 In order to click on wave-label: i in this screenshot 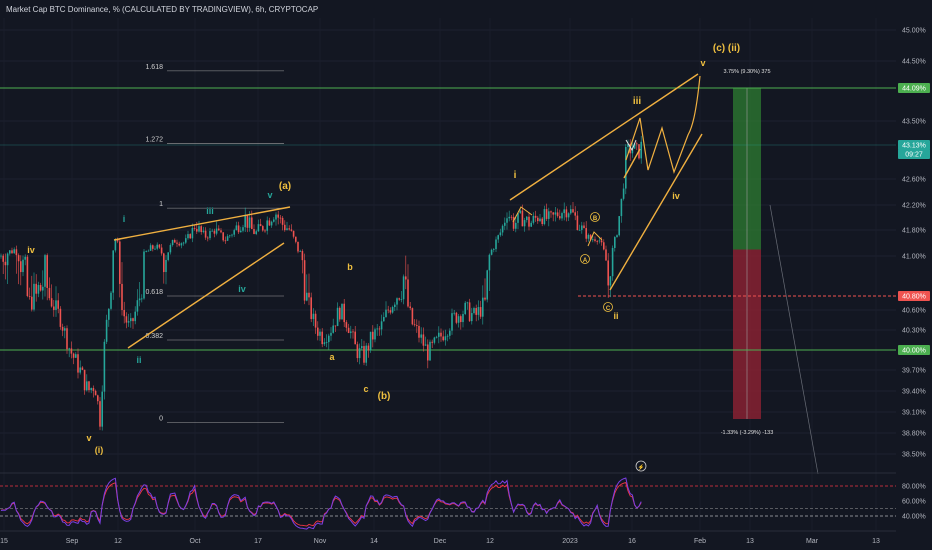, I will do `click(515, 175)`.